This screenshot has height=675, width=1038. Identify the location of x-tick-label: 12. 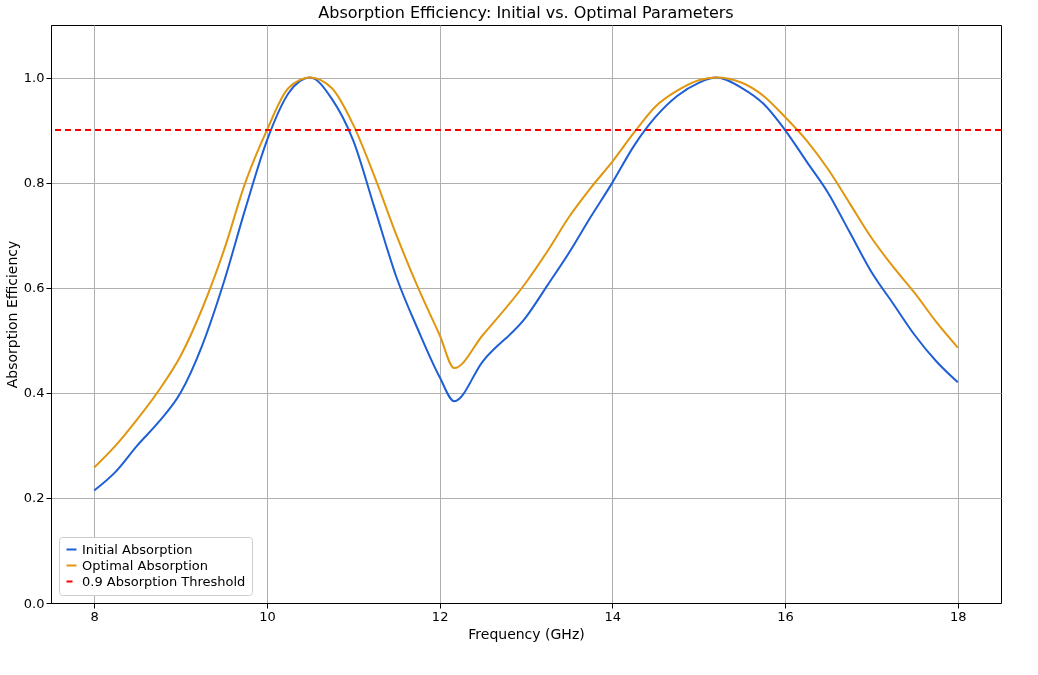
(440, 616).